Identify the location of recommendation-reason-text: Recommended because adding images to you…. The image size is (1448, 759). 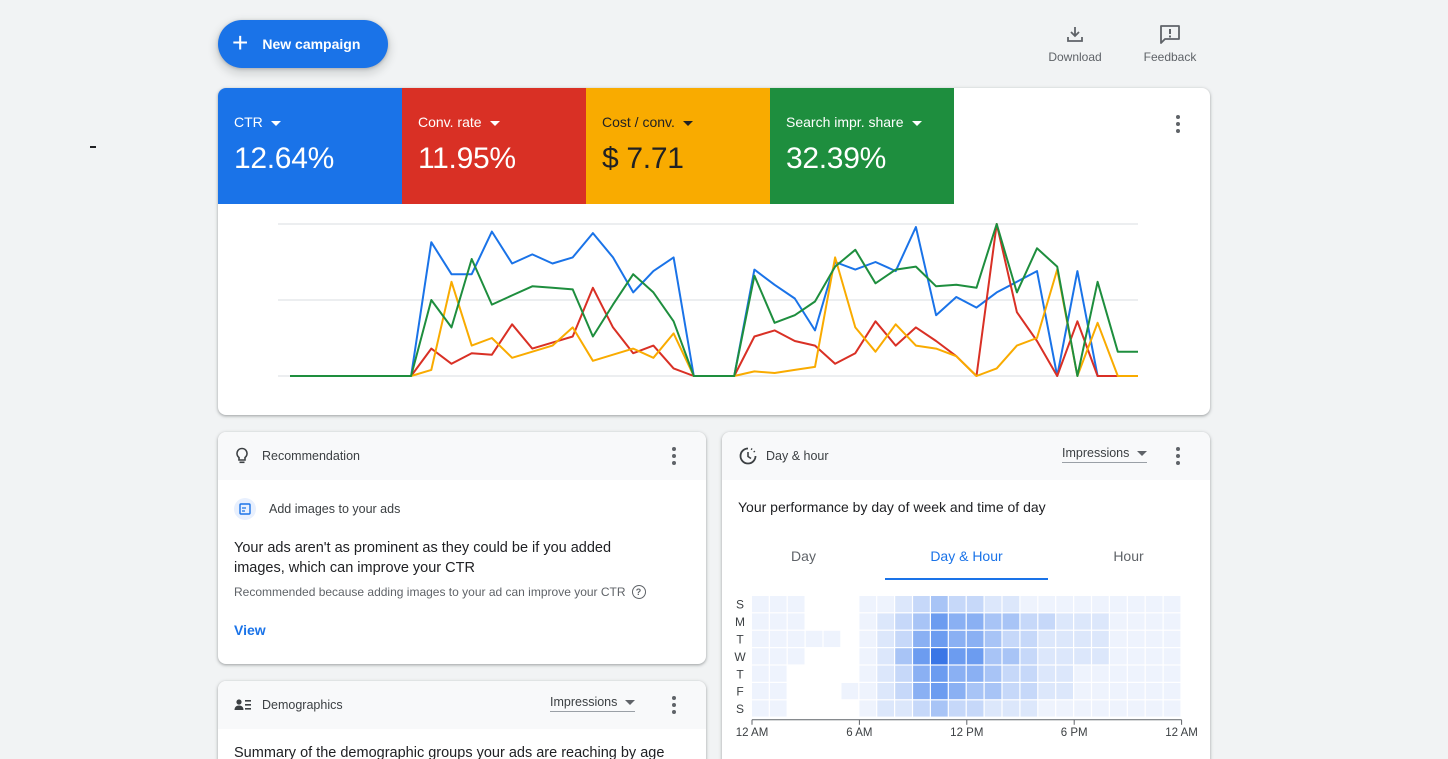
(430, 592).